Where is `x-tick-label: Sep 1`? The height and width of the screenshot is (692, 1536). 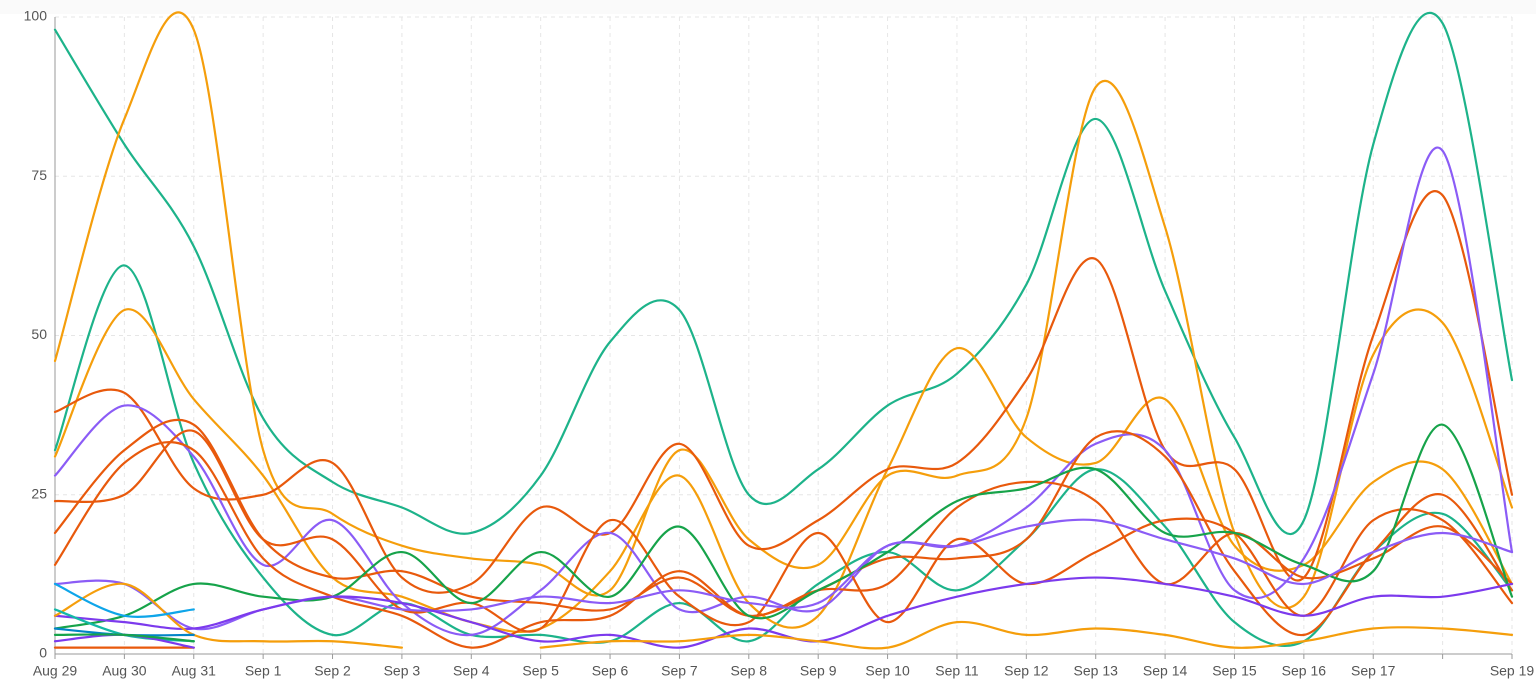
x-tick-label: Sep 1 is located at coordinates (263, 671).